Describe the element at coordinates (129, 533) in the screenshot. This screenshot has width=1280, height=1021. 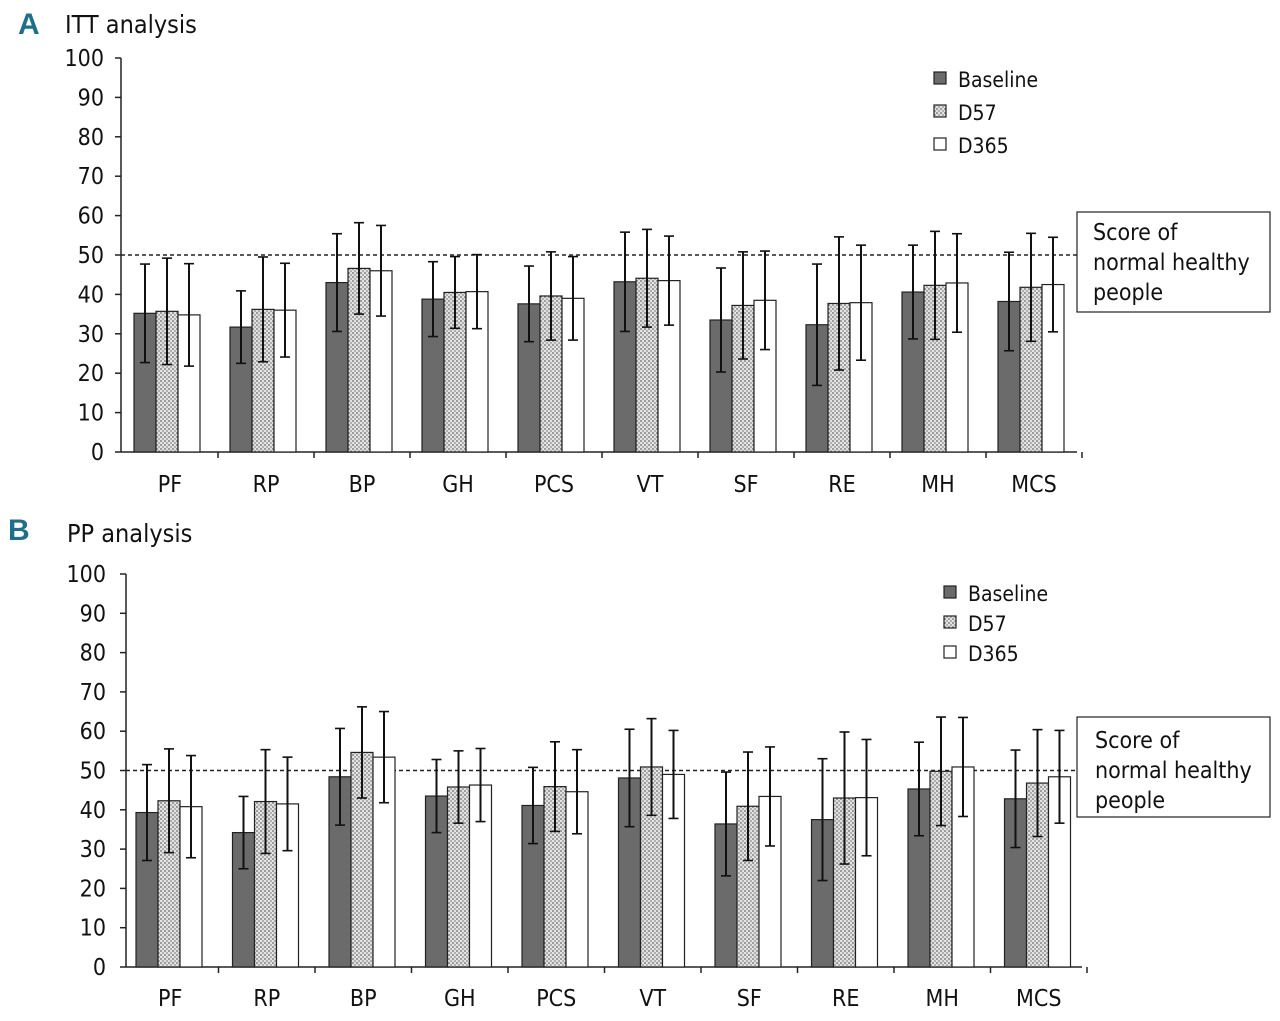
I see `chart-title: PP analysis` at that location.